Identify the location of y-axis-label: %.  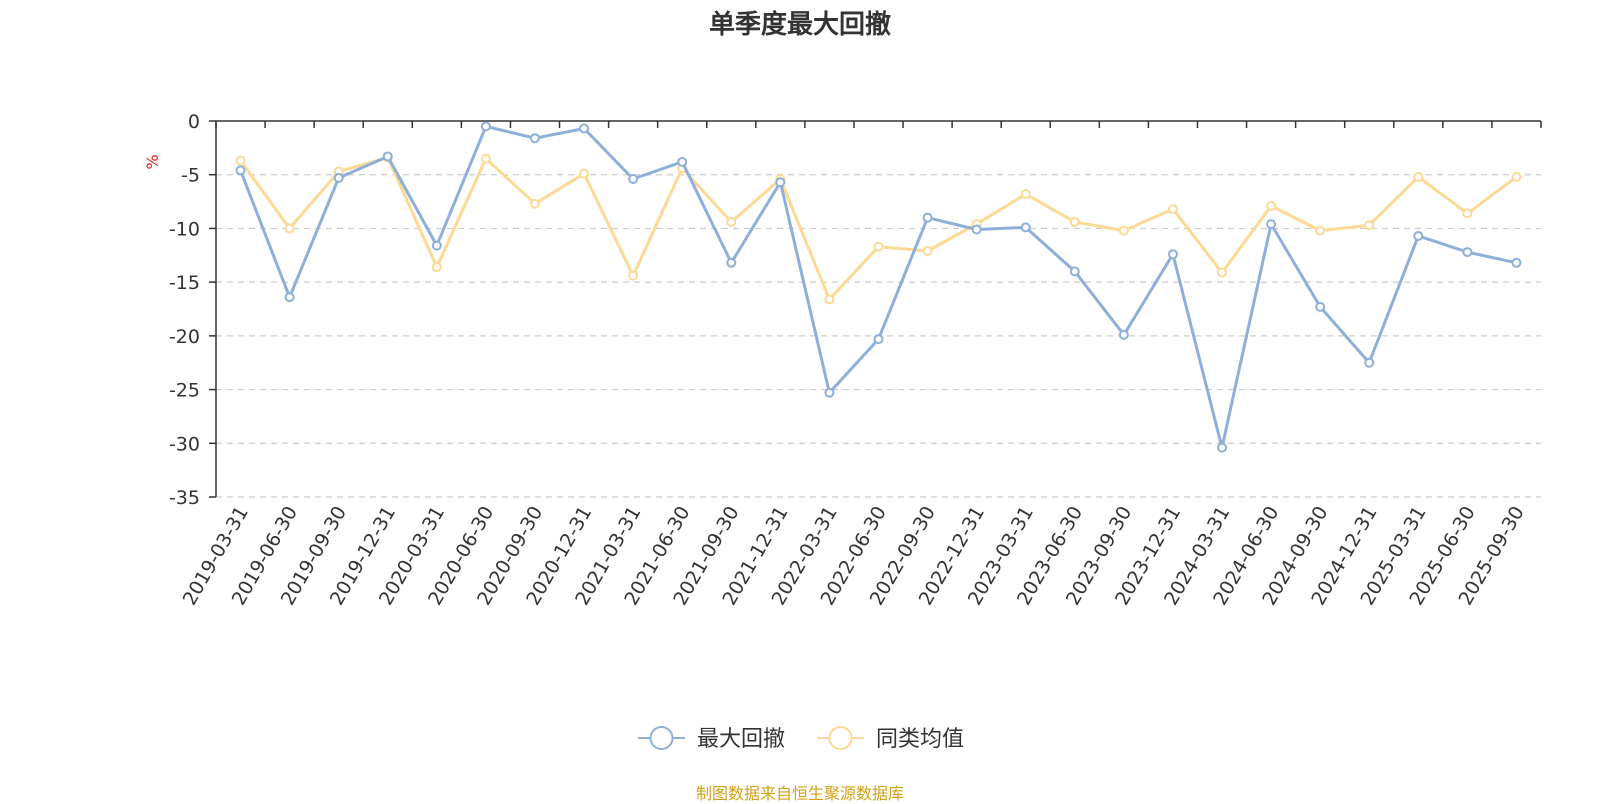
(152, 161).